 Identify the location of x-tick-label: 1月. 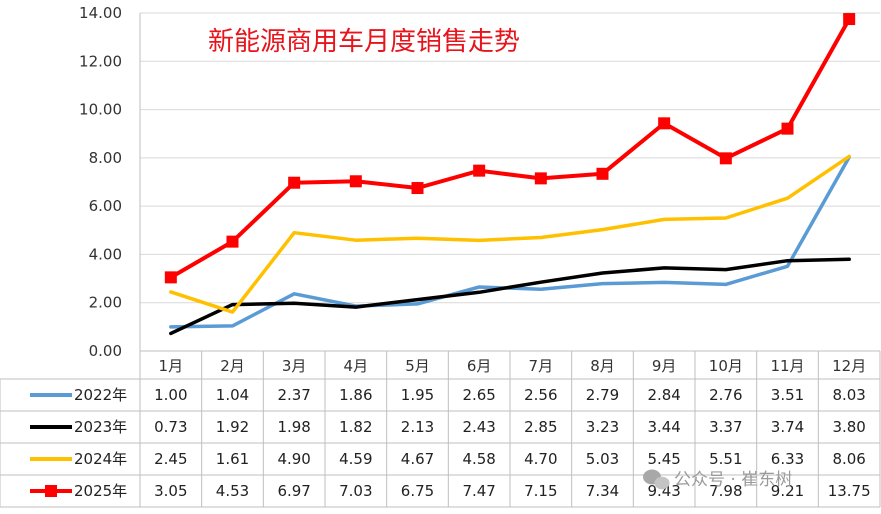
(171, 366).